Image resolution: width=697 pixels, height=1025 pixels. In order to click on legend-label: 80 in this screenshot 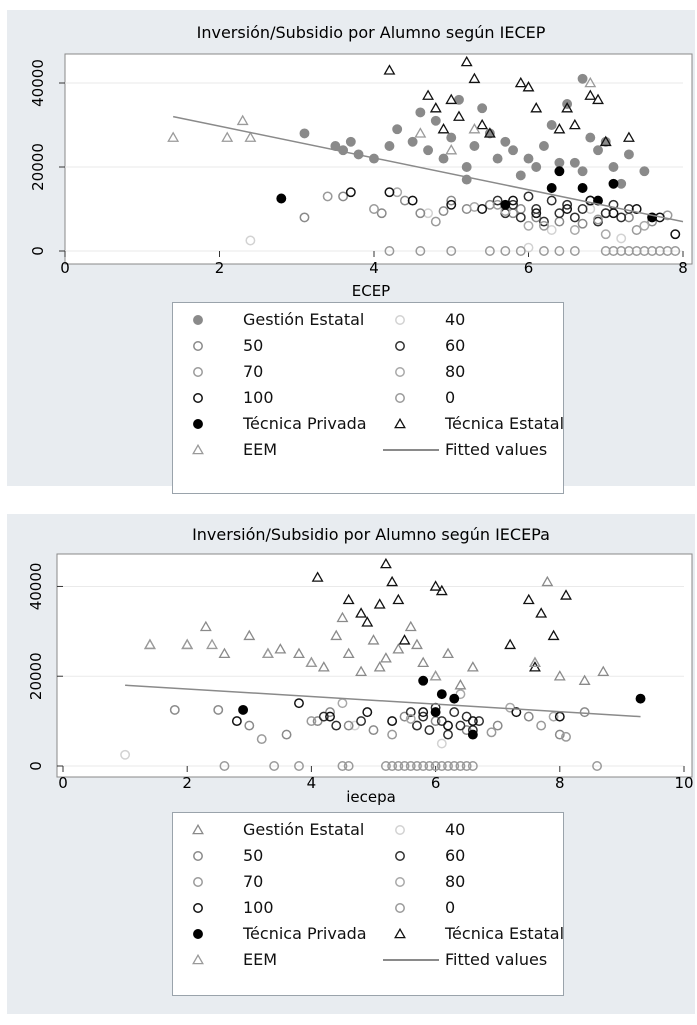, I will do `click(455, 371)`.